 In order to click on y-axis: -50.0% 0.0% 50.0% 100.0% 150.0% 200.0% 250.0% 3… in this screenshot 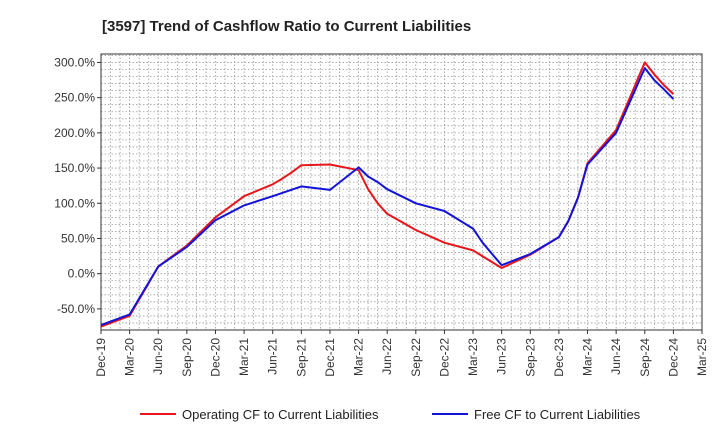, I will do `click(77, 185)`.